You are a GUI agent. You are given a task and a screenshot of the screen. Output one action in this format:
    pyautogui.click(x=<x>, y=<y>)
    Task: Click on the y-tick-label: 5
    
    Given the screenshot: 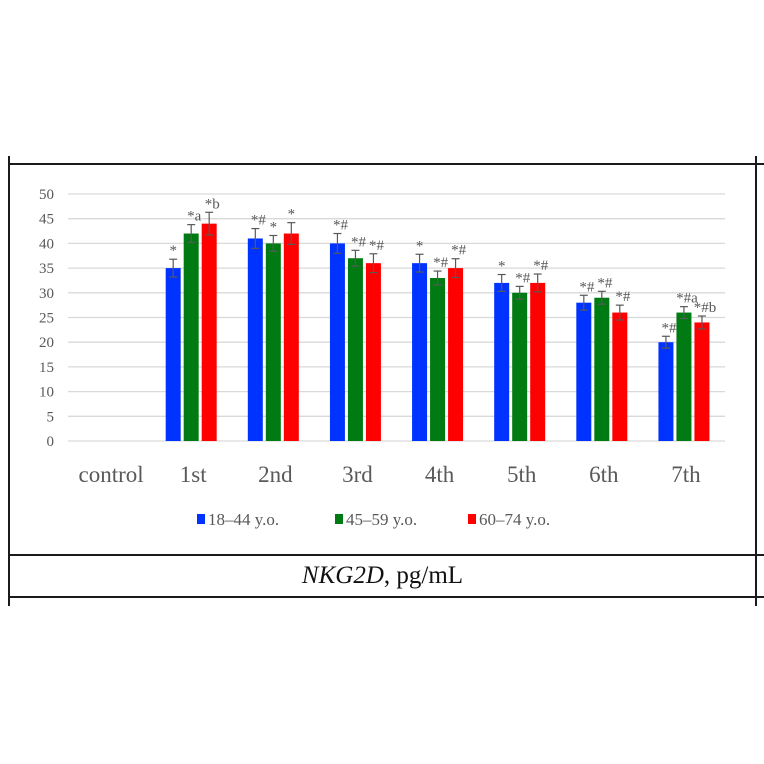 What is the action you would take?
    pyautogui.click(x=51, y=417)
    